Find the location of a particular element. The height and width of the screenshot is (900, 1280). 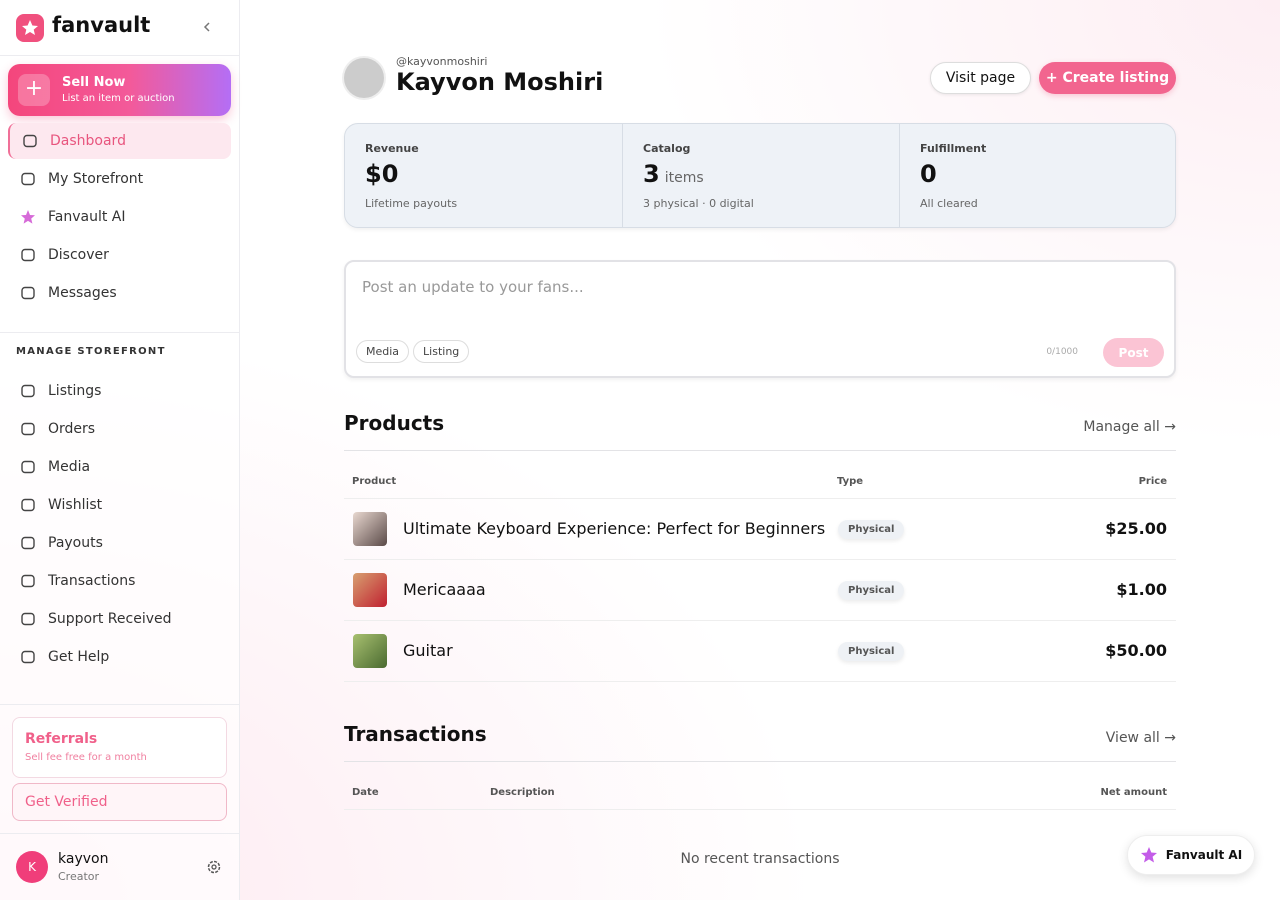

referrals-title: Referrals is located at coordinates (61, 739).